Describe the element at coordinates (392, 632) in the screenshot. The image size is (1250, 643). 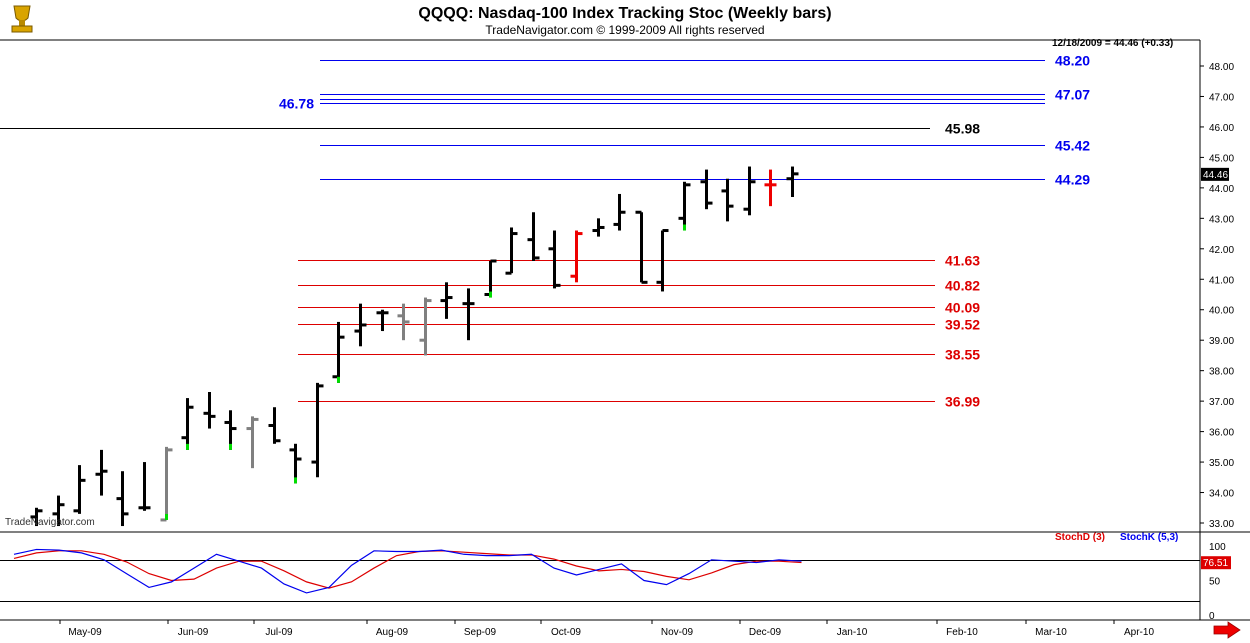
I see `date-tick-label: Aug-09` at that location.